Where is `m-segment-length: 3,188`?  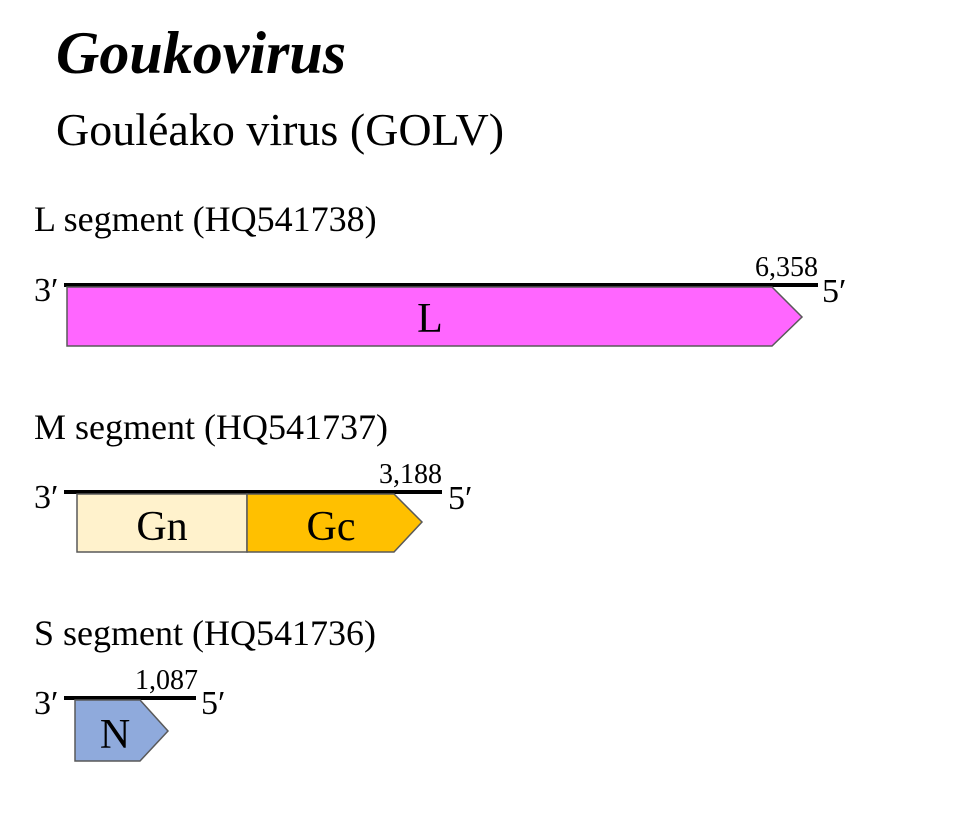
m-segment-length: 3,188 is located at coordinates (410, 474).